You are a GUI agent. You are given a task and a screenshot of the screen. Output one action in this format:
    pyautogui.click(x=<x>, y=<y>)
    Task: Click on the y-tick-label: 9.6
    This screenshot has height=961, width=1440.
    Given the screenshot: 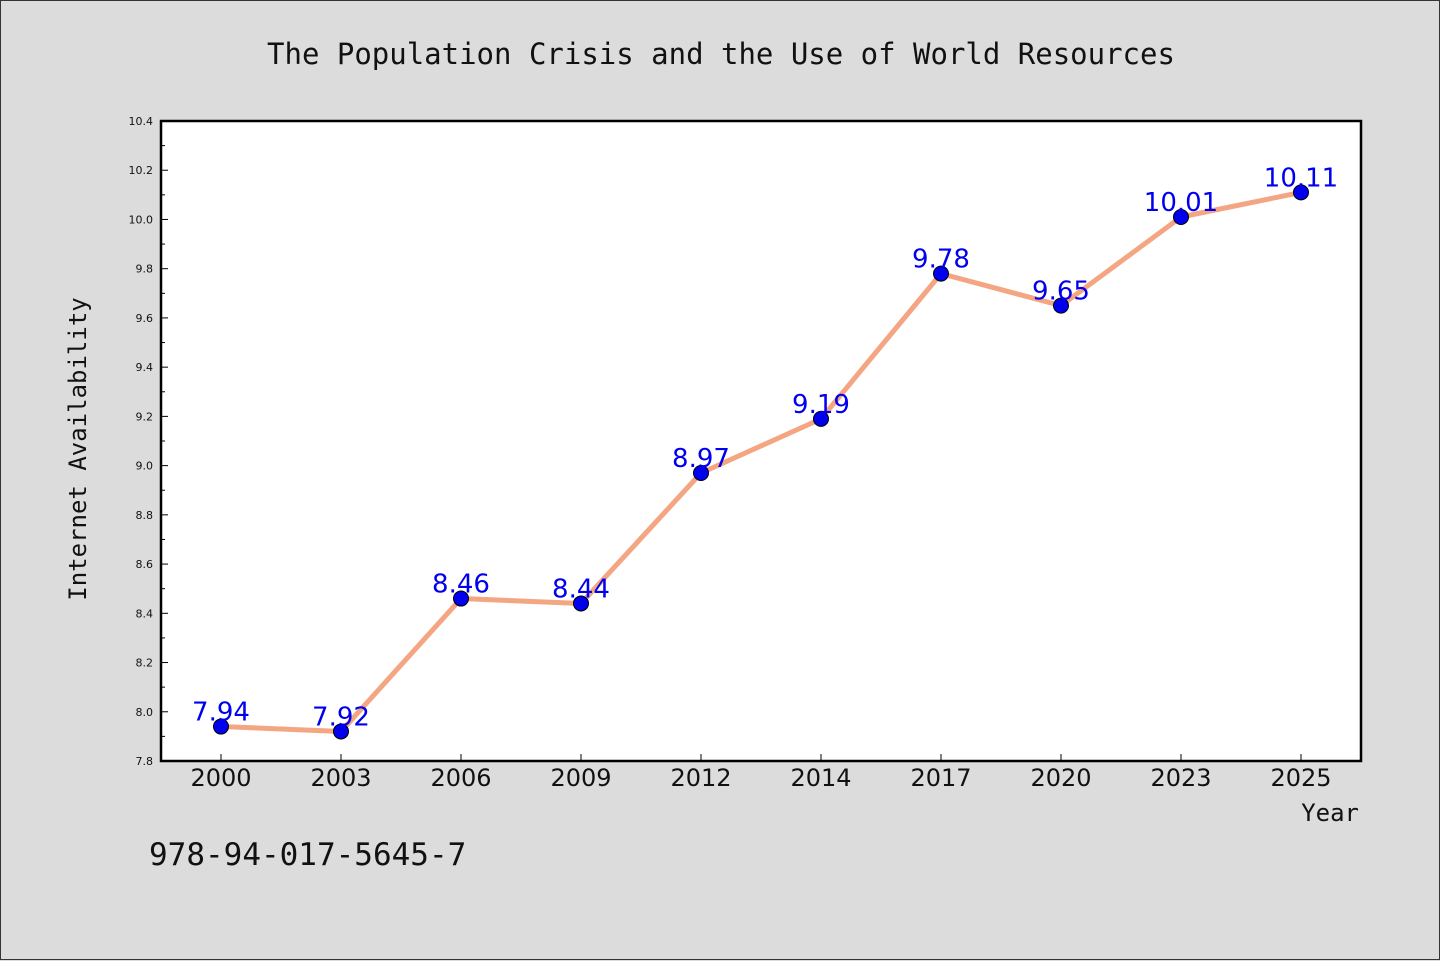 What is the action you would take?
    pyautogui.click(x=145, y=318)
    